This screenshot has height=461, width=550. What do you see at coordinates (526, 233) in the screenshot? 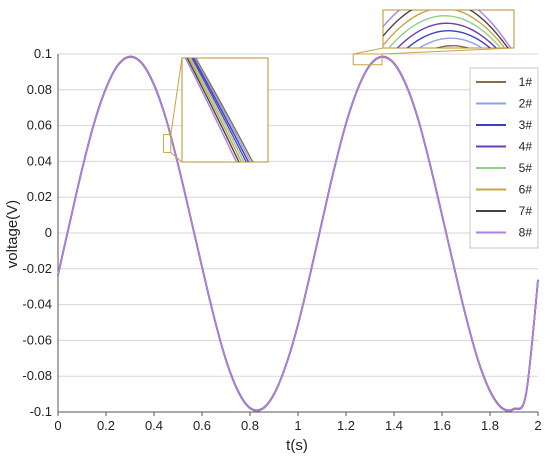
I see `legend-label: 8#` at bounding box center [526, 233].